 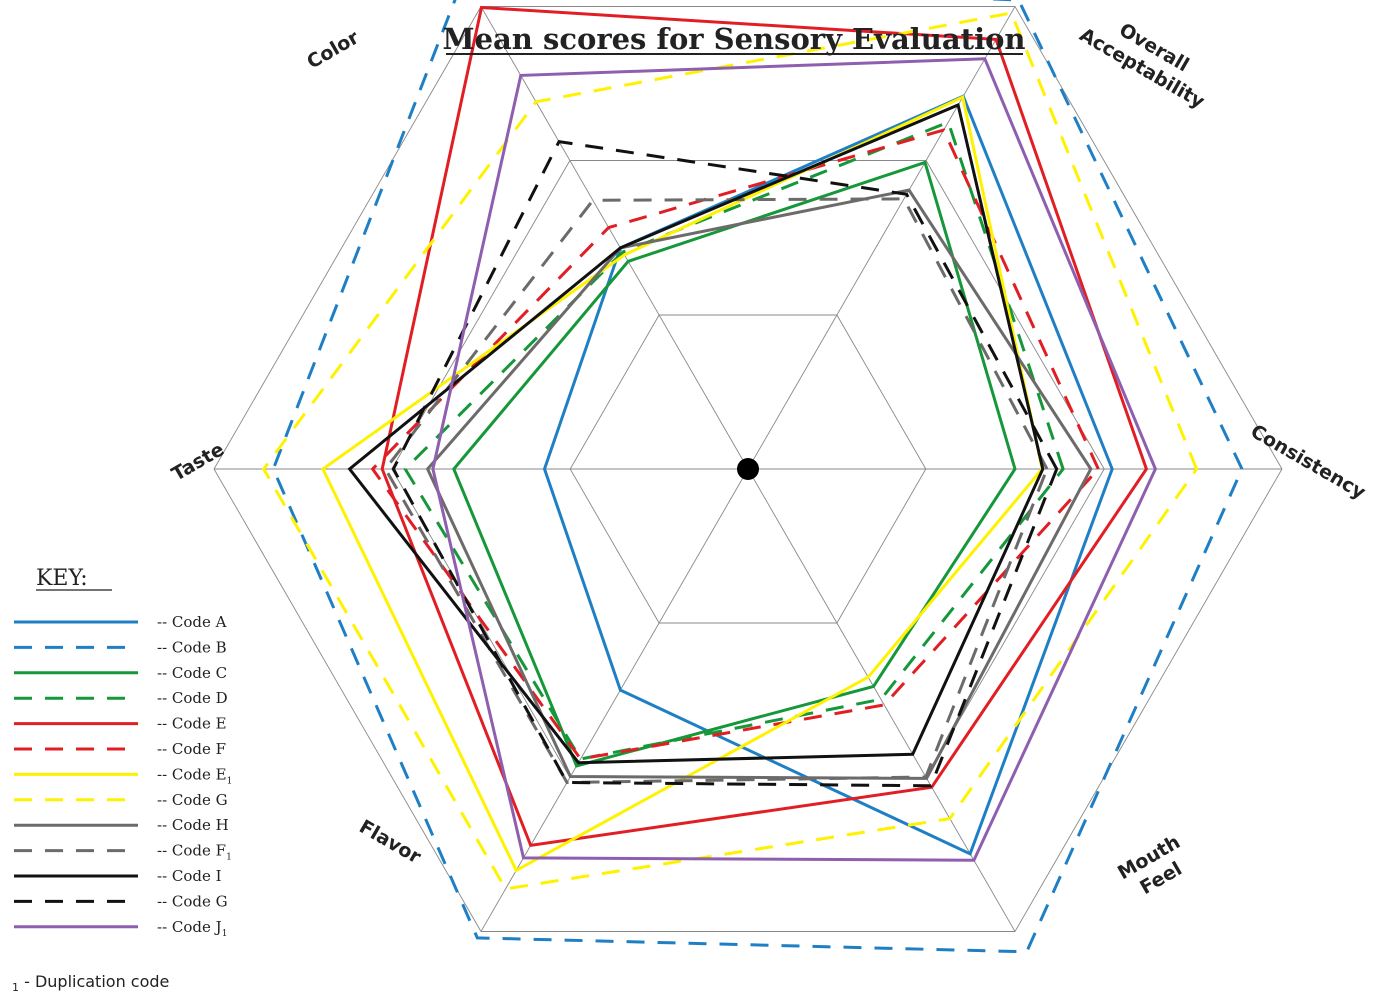 I want to click on legend-label: -- Code B, so click(x=192, y=647).